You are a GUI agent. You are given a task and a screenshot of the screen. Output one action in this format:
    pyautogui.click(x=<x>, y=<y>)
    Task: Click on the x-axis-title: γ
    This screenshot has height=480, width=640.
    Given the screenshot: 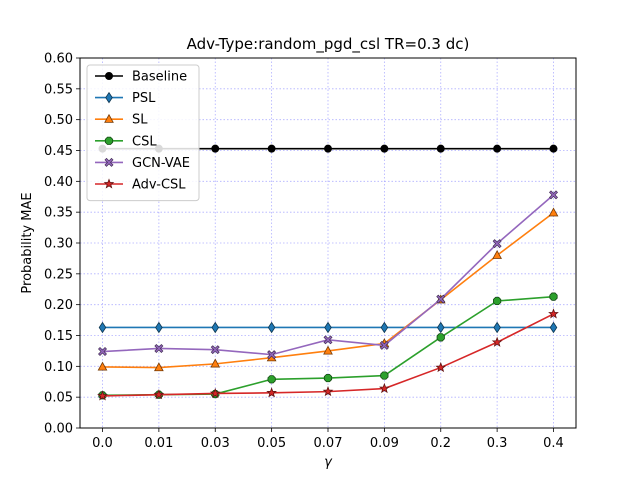 What is the action you would take?
    pyautogui.click(x=328, y=462)
    